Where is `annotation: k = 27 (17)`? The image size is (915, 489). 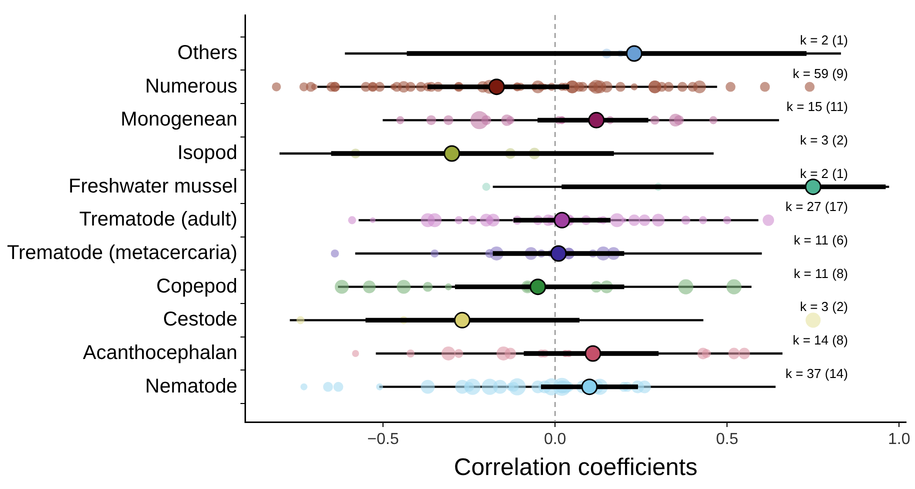
annotation: k = 27 (17) is located at coordinates (816, 206).